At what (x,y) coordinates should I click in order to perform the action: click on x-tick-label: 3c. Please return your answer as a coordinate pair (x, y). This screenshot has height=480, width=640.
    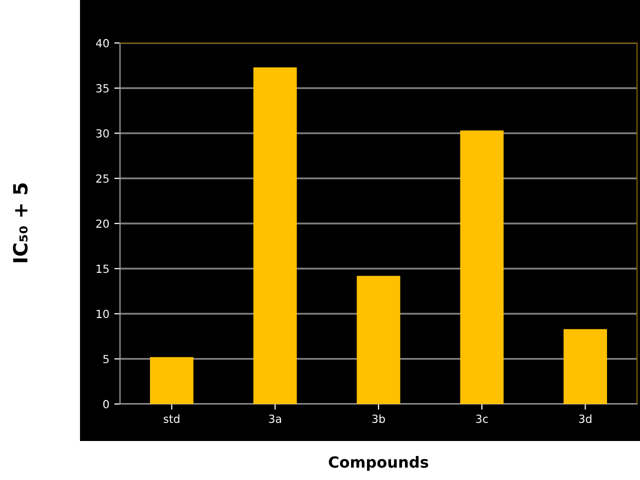
    Looking at the image, I should click on (482, 419).